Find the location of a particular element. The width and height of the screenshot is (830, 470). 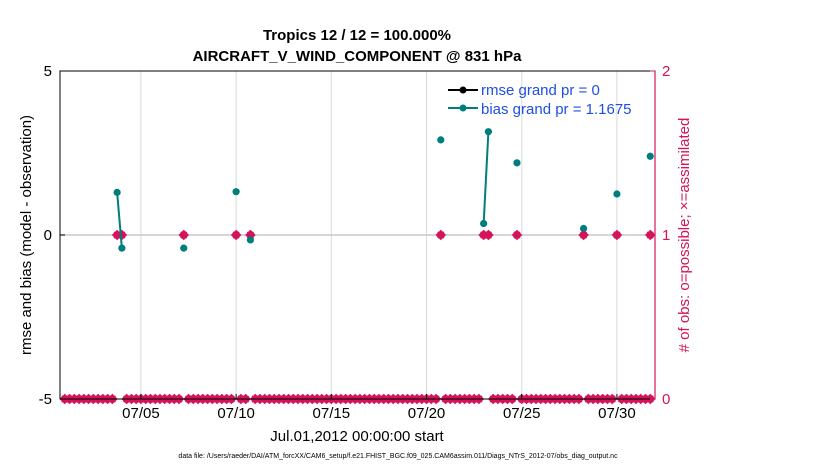

x-tick-label: 07/15 is located at coordinates (332, 413).